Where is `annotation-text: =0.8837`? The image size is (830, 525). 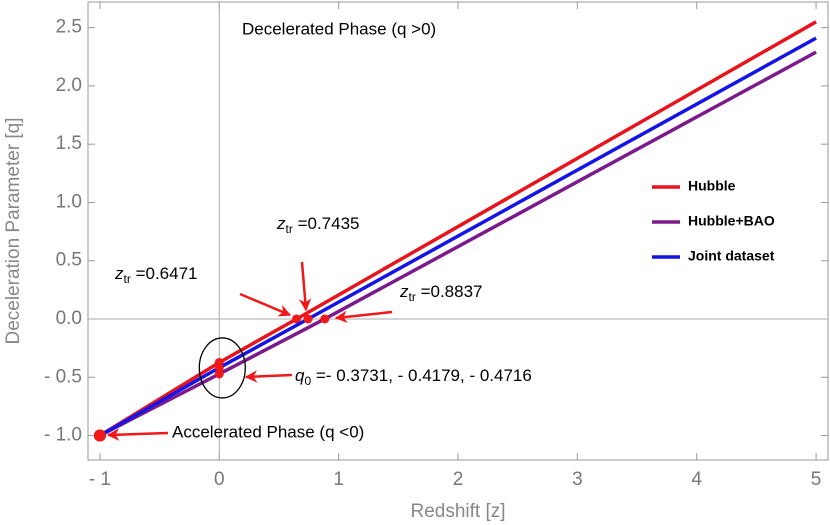 annotation-text: =0.8837 is located at coordinates (449, 291).